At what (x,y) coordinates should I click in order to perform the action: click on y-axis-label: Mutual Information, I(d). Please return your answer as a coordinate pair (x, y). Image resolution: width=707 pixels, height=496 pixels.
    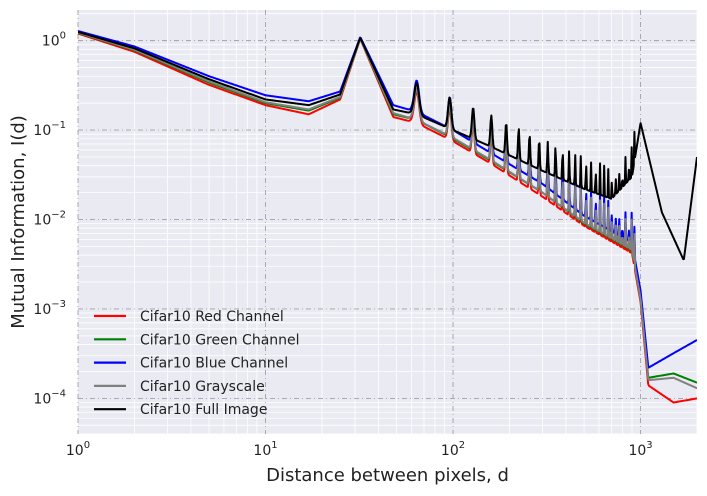
    Looking at the image, I should click on (18, 222).